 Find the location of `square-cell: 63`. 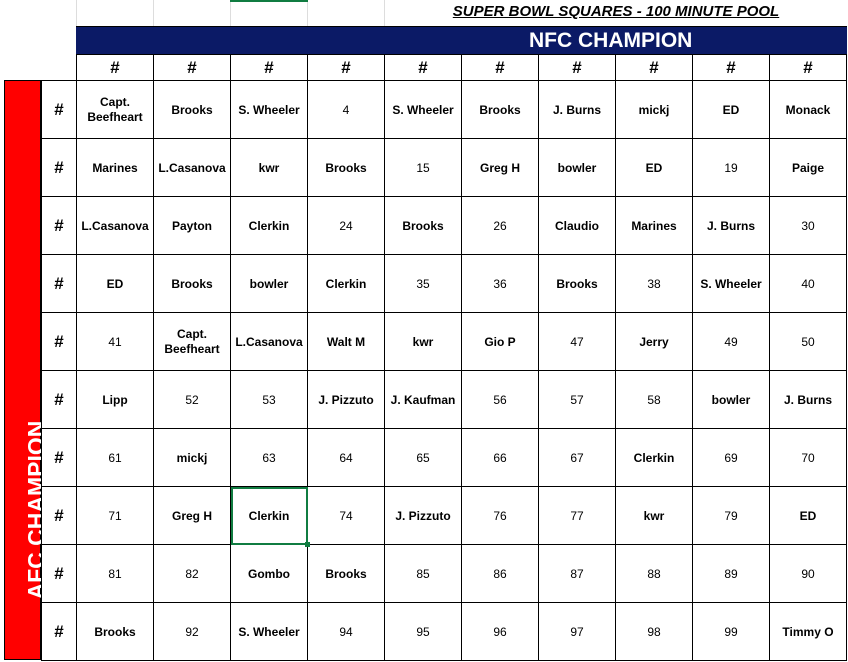

square-cell: 63 is located at coordinates (269, 457).